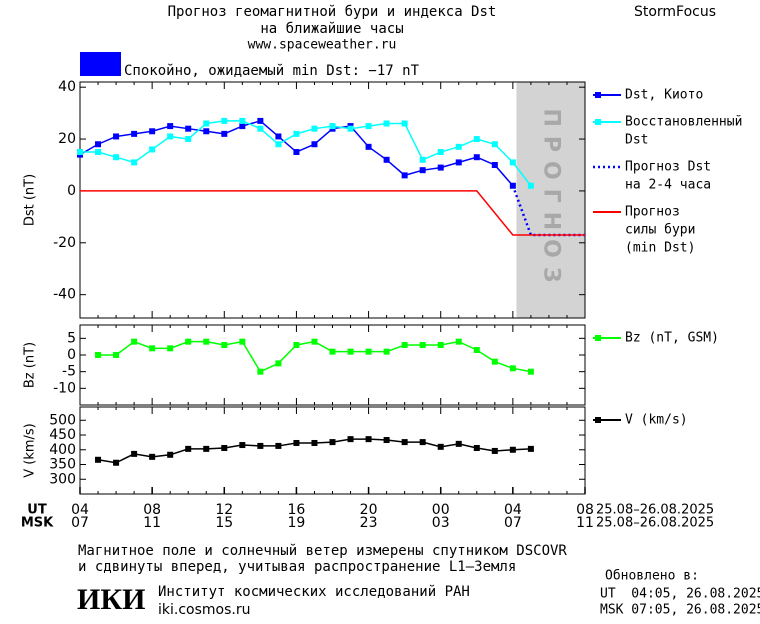 The height and width of the screenshot is (624, 760). What do you see at coordinates (441, 510) in the screenshot?
I see `x-tick-label: 00` at bounding box center [441, 510].